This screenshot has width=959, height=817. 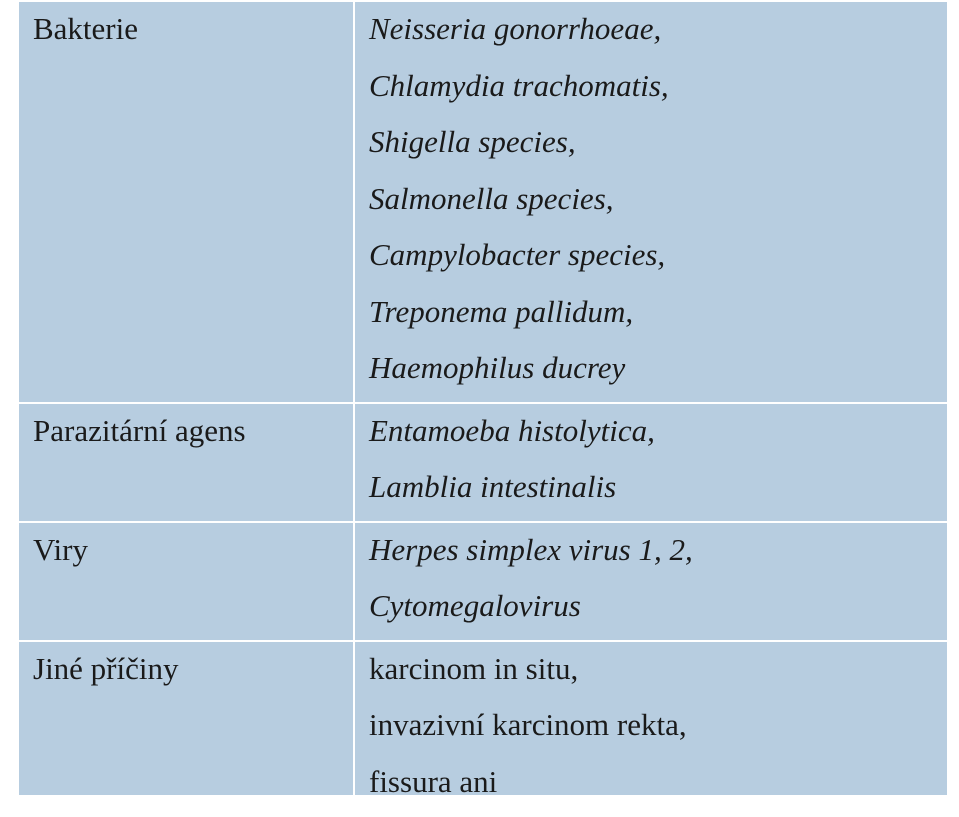 I want to click on category-label: Jiné příčiny, so click(x=106, y=668).